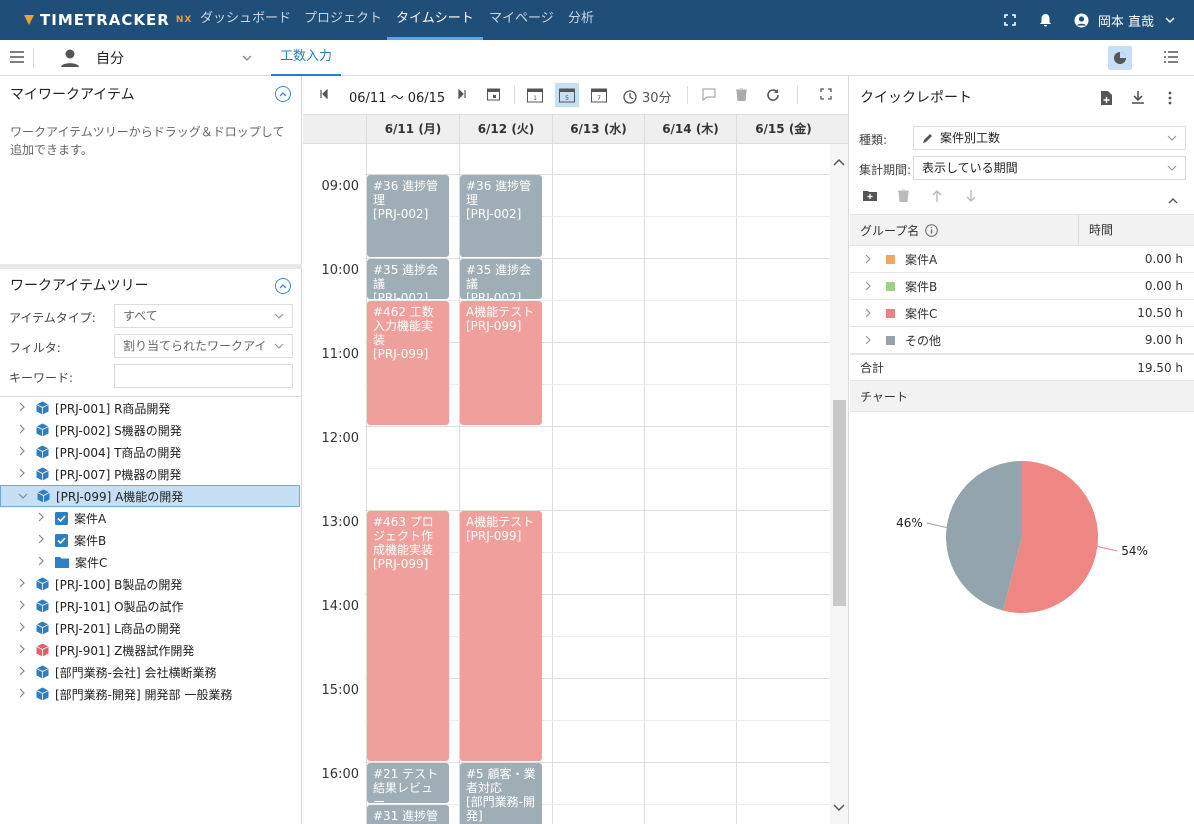 This screenshot has width=1194, height=824. I want to click on nav-project: プロジェクト, so click(343, 18).